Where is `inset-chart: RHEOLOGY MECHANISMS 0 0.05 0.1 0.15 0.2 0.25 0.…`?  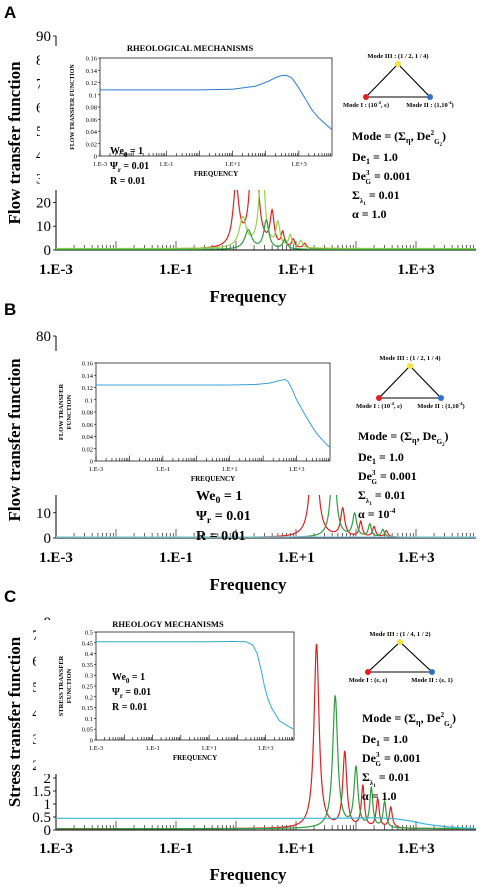 inset-chart: RHEOLOGY MECHANISMS 0 0.05 0.1 0.15 0.2 0.25 0.… is located at coordinates (171, 696).